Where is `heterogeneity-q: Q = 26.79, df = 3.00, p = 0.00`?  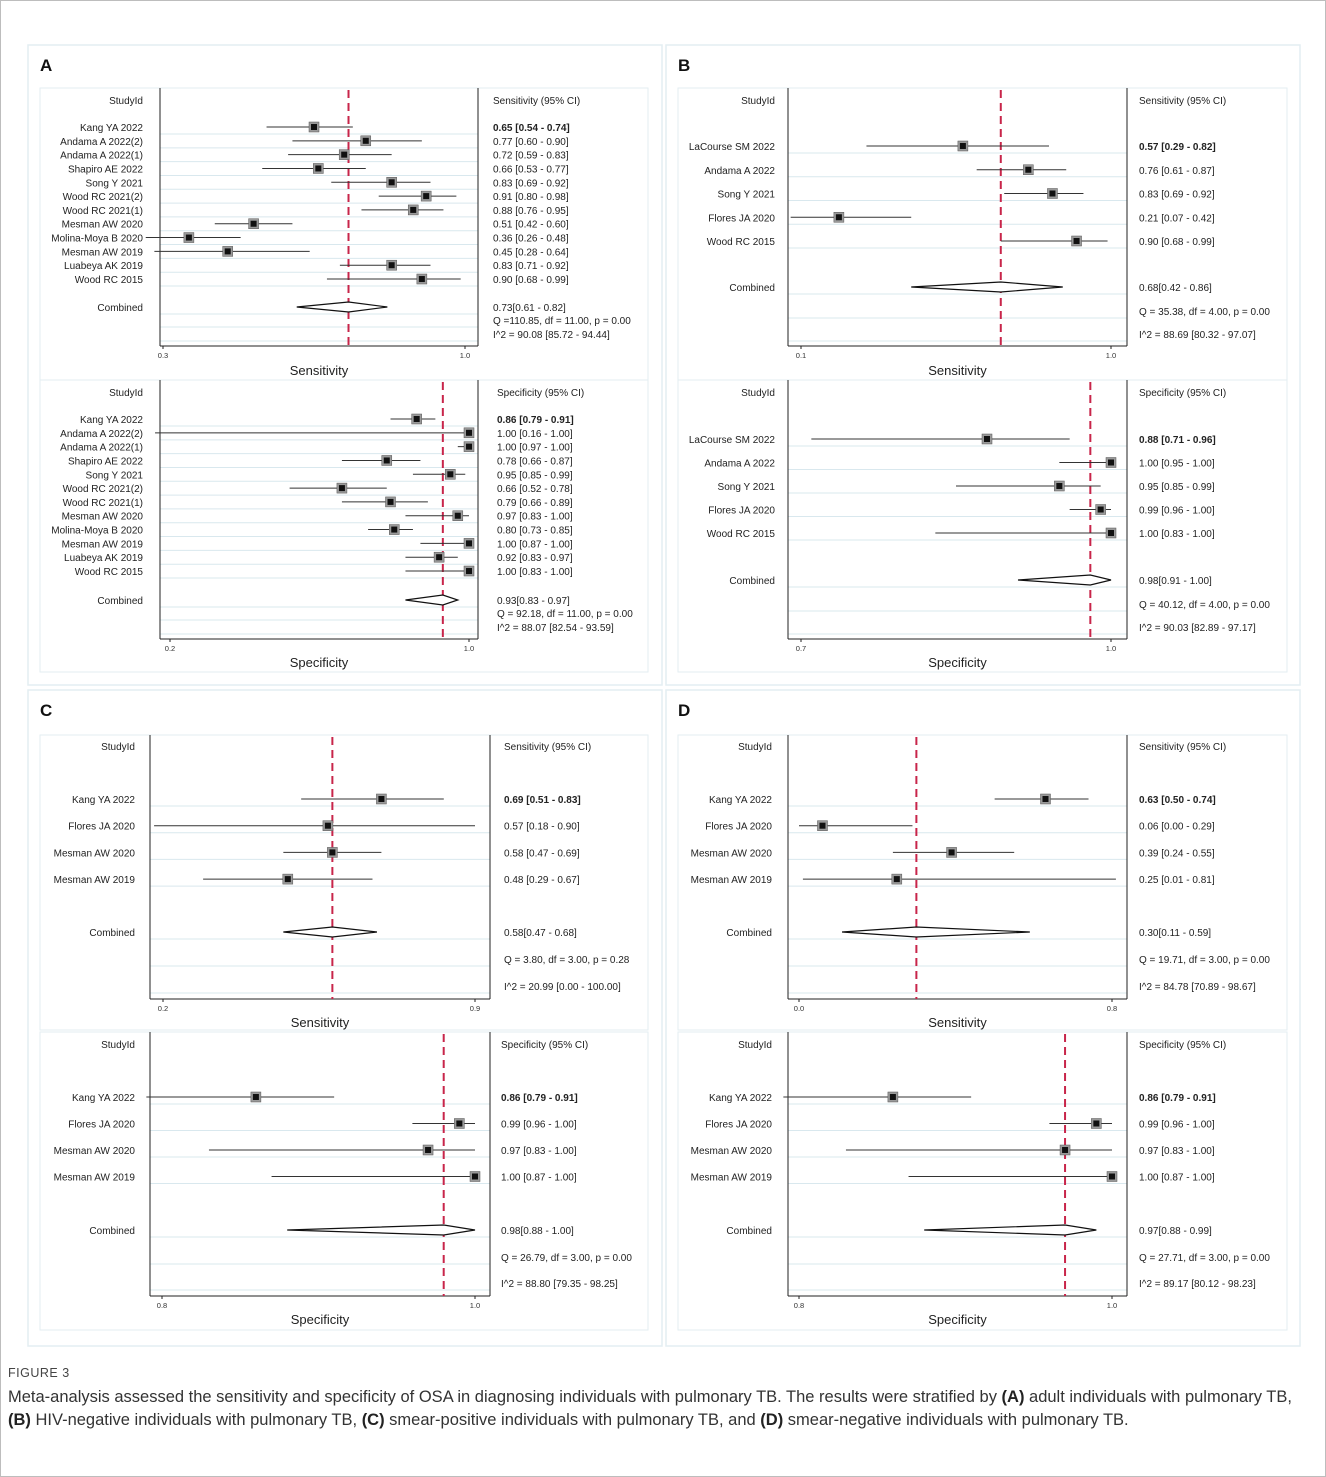 heterogeneity-q: Q = 26.79, df = 3.00, p = 0.00 is located at coordinates (566, 1258).